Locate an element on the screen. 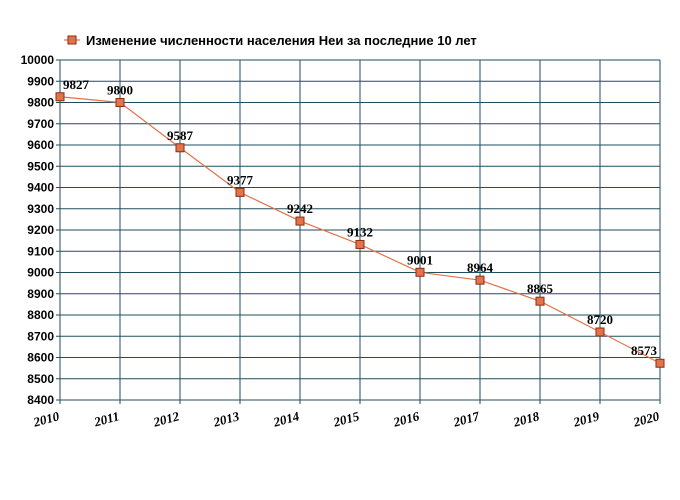  data-label: 8573 is located at coordinates (644, 350).